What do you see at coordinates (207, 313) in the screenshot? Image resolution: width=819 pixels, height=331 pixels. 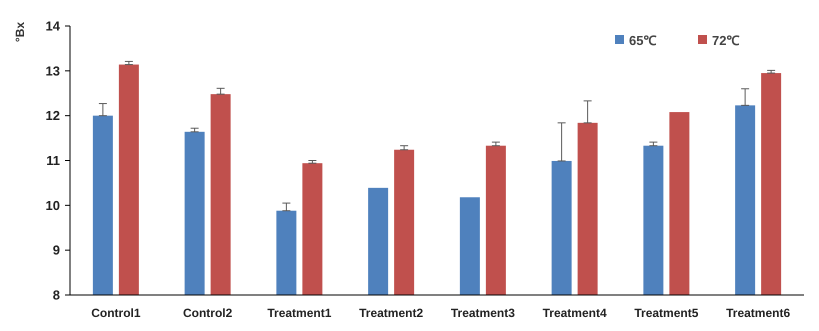 I see `x-tick-label: Control2` at bounding box center [207, 313].